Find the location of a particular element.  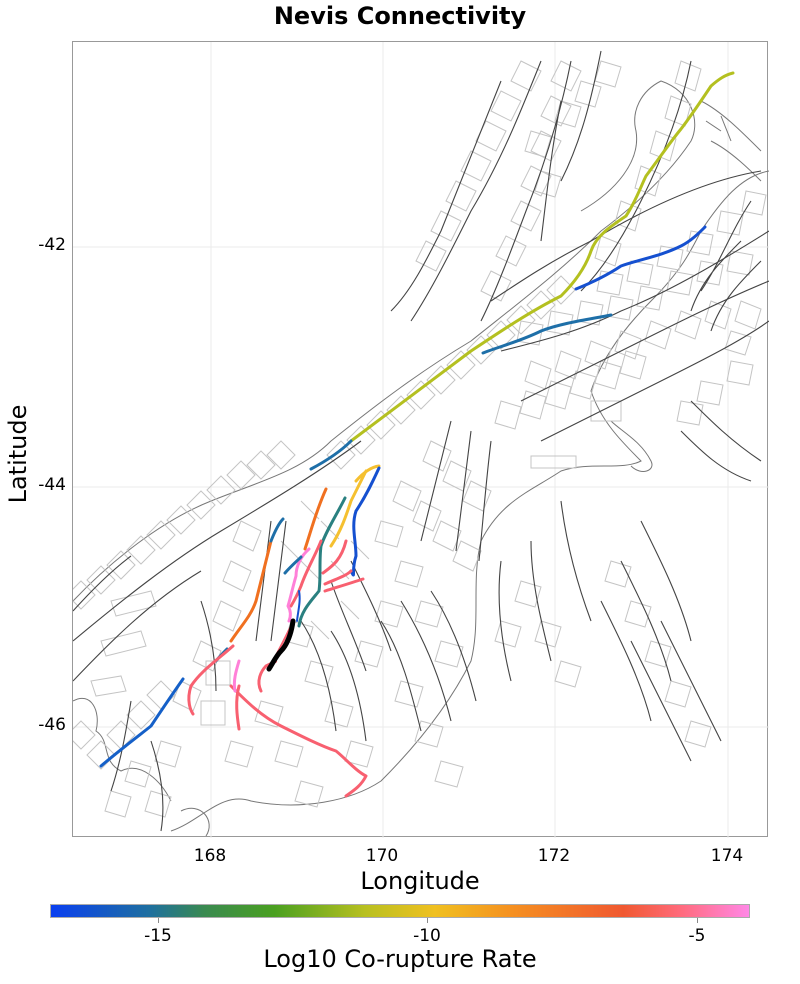

fault-yellow is located at coordinates (355, 506).